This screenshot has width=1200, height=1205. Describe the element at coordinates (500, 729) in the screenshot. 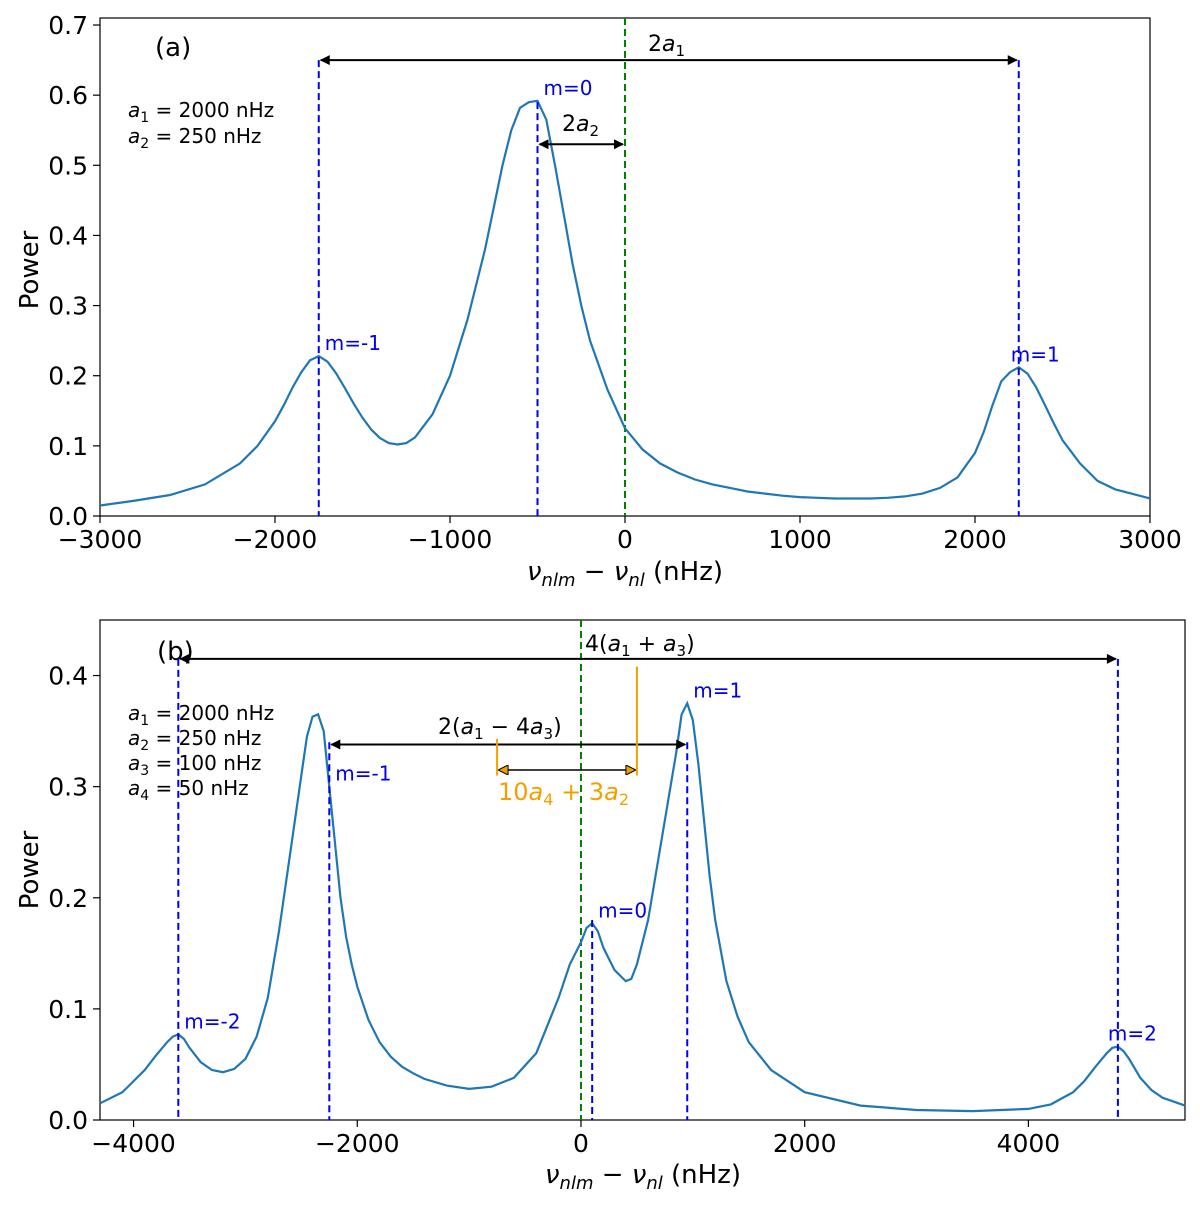

I see `annotation-2-a1-minus-4a3: 2(a1 − 4a3)` at that location.